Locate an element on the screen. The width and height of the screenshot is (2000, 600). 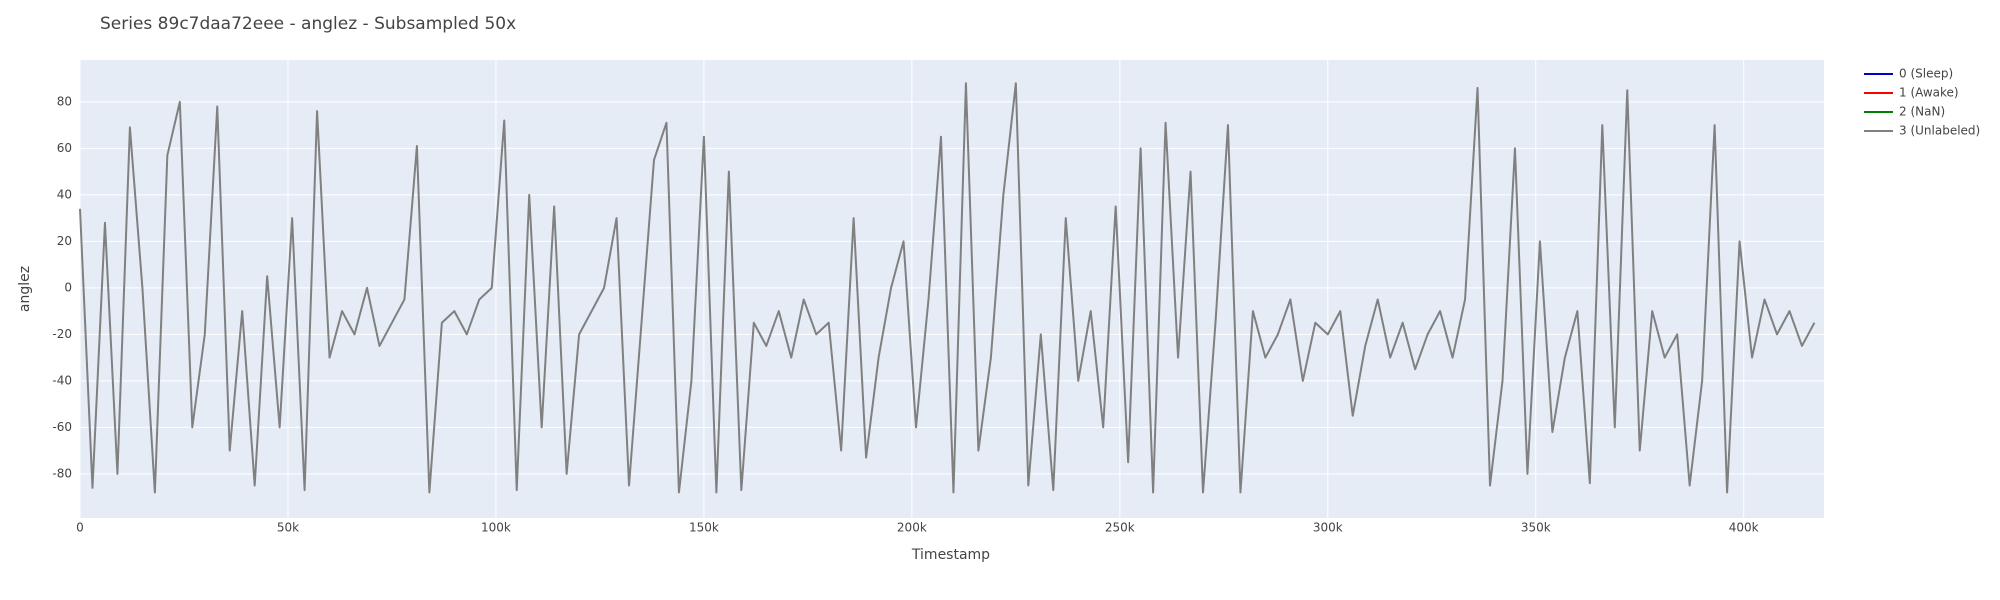
legend-label: 2 (NaN) is located at coordinates (1922, 112).